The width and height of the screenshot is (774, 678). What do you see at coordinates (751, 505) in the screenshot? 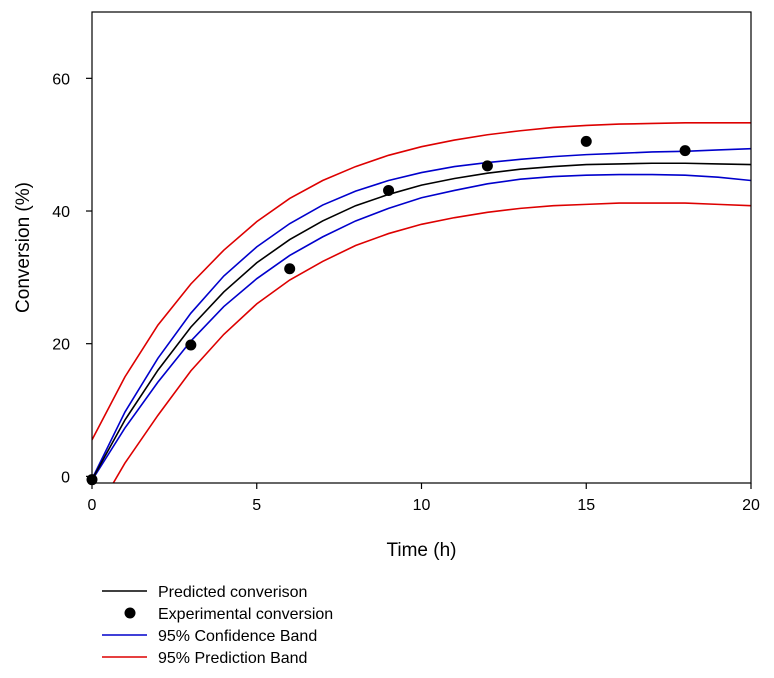
I see `x-tick-label: 20` at bounding box center [751, 505].